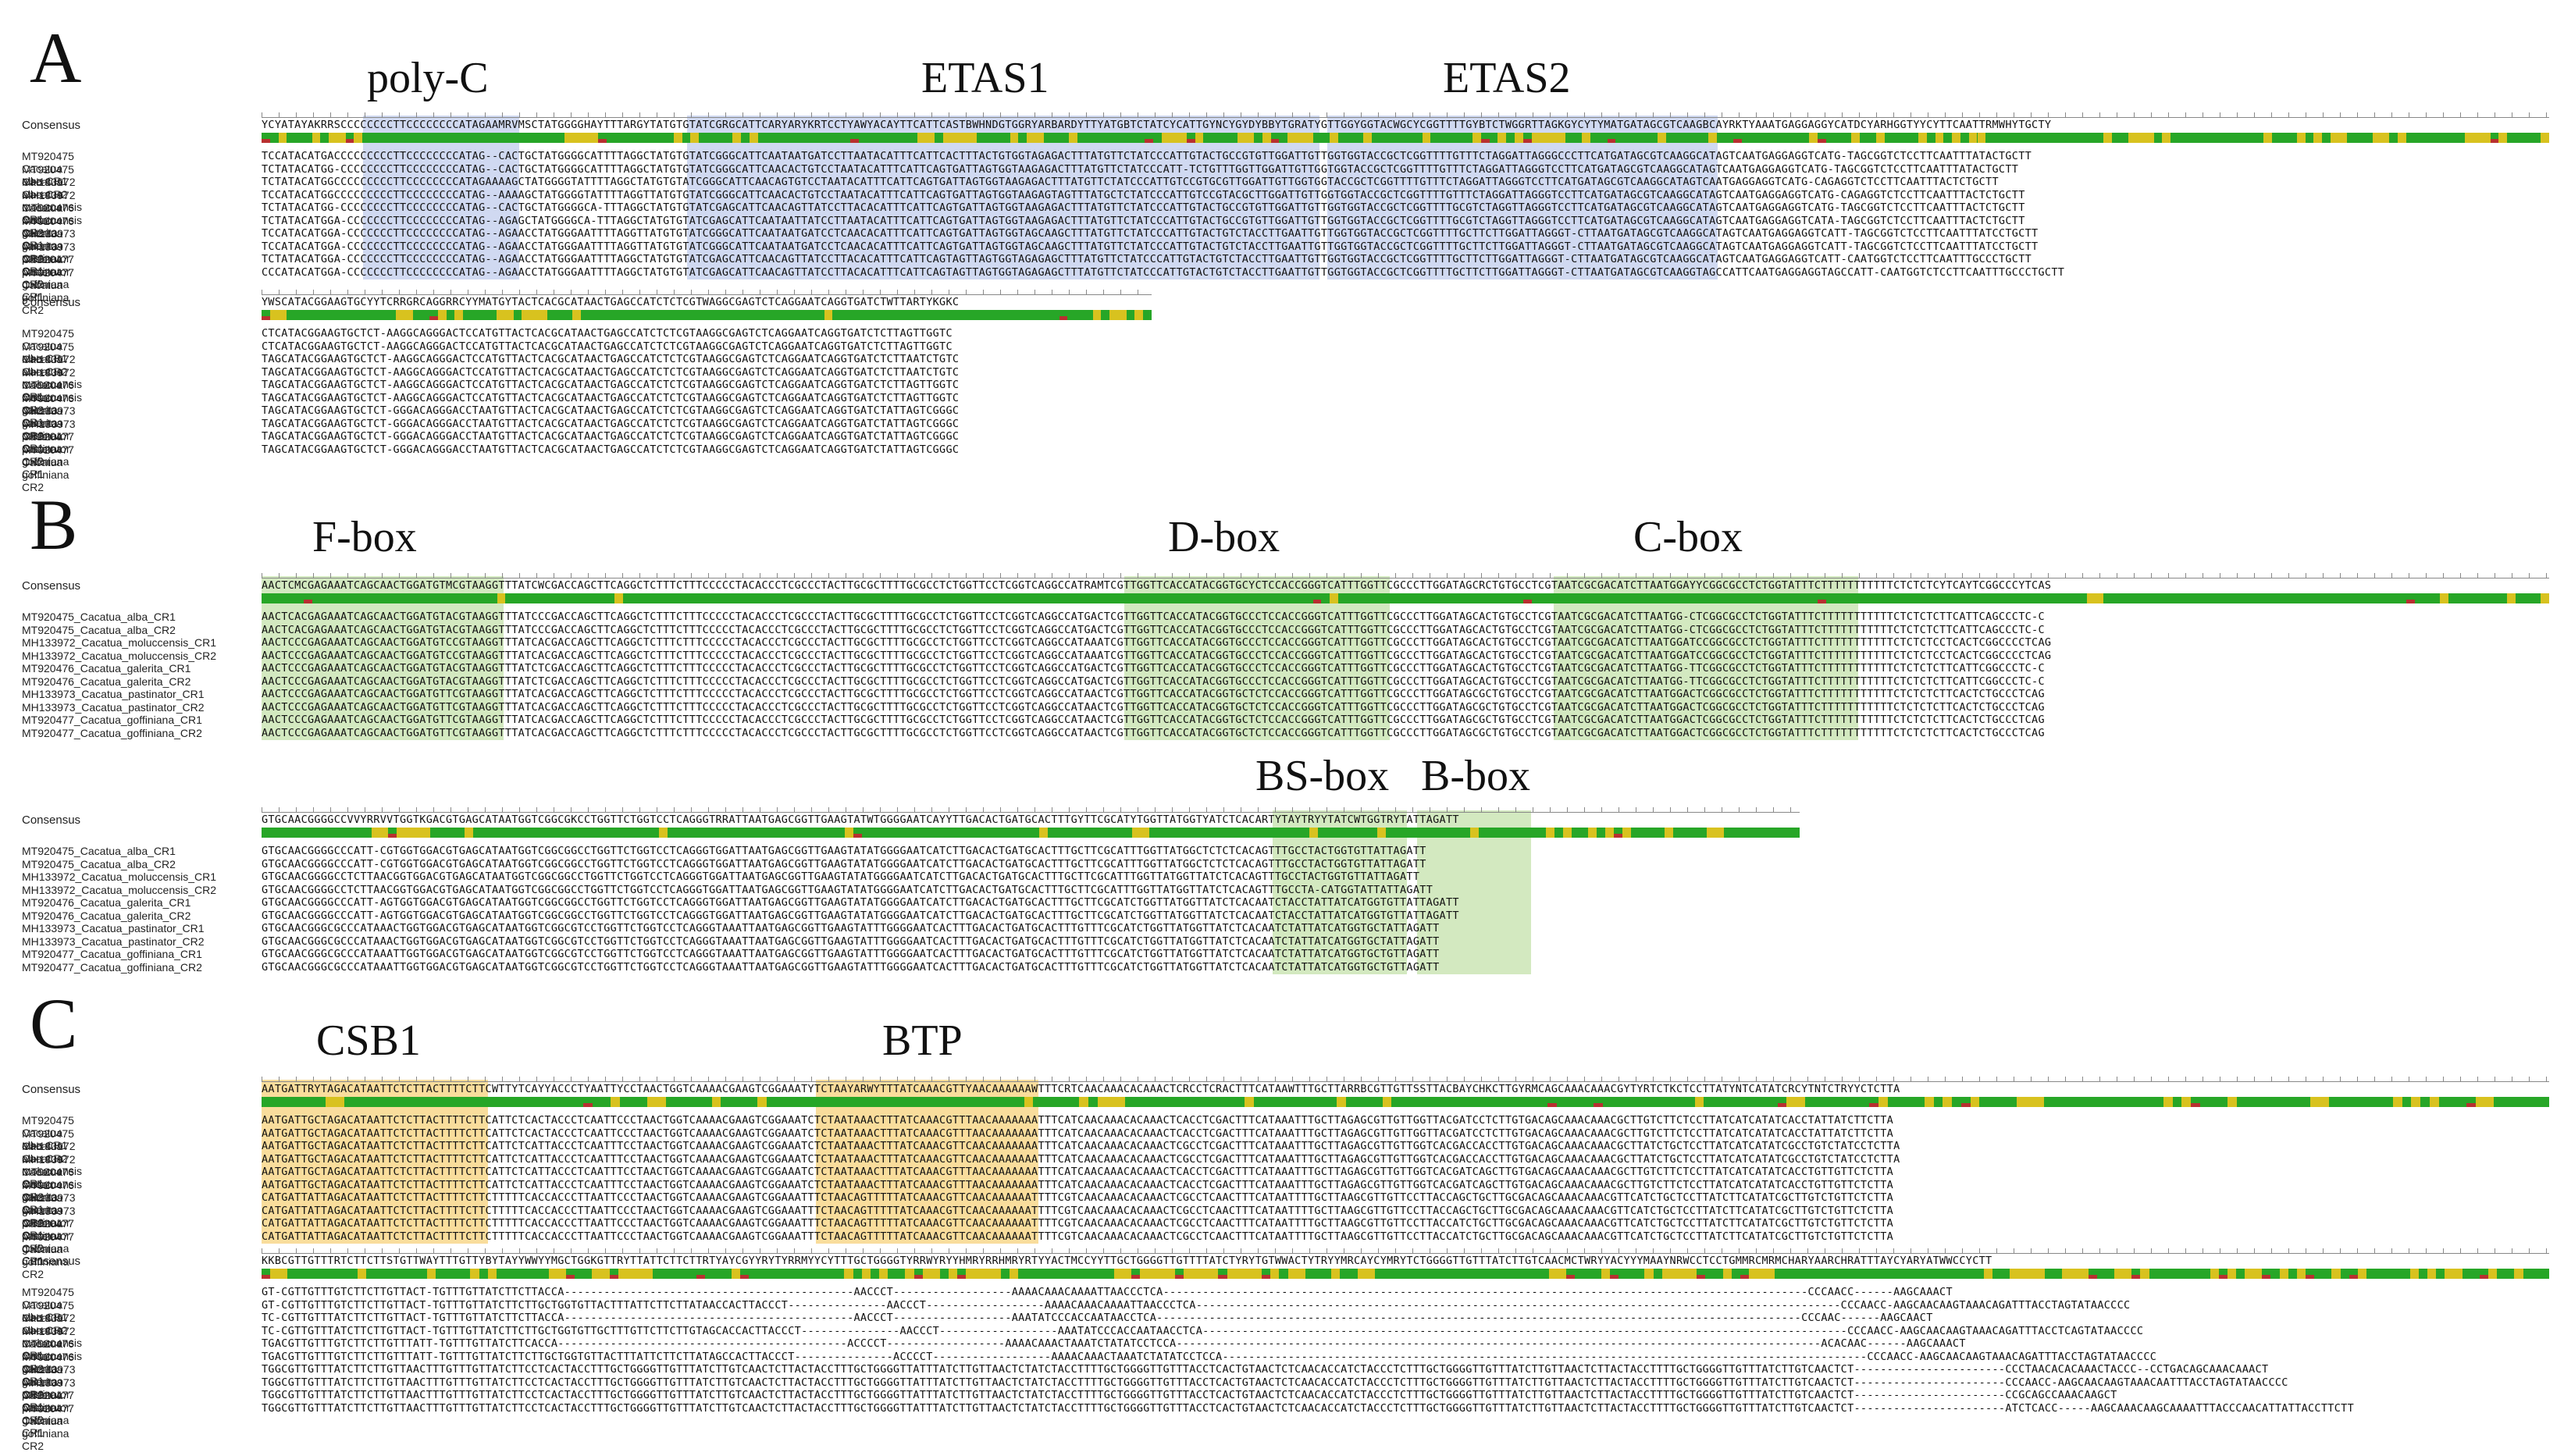 The image size is (2564, 1456). I want to click on sequence-name: MT920477 Cacatua goffiniana CR1, so click(48, 1242).